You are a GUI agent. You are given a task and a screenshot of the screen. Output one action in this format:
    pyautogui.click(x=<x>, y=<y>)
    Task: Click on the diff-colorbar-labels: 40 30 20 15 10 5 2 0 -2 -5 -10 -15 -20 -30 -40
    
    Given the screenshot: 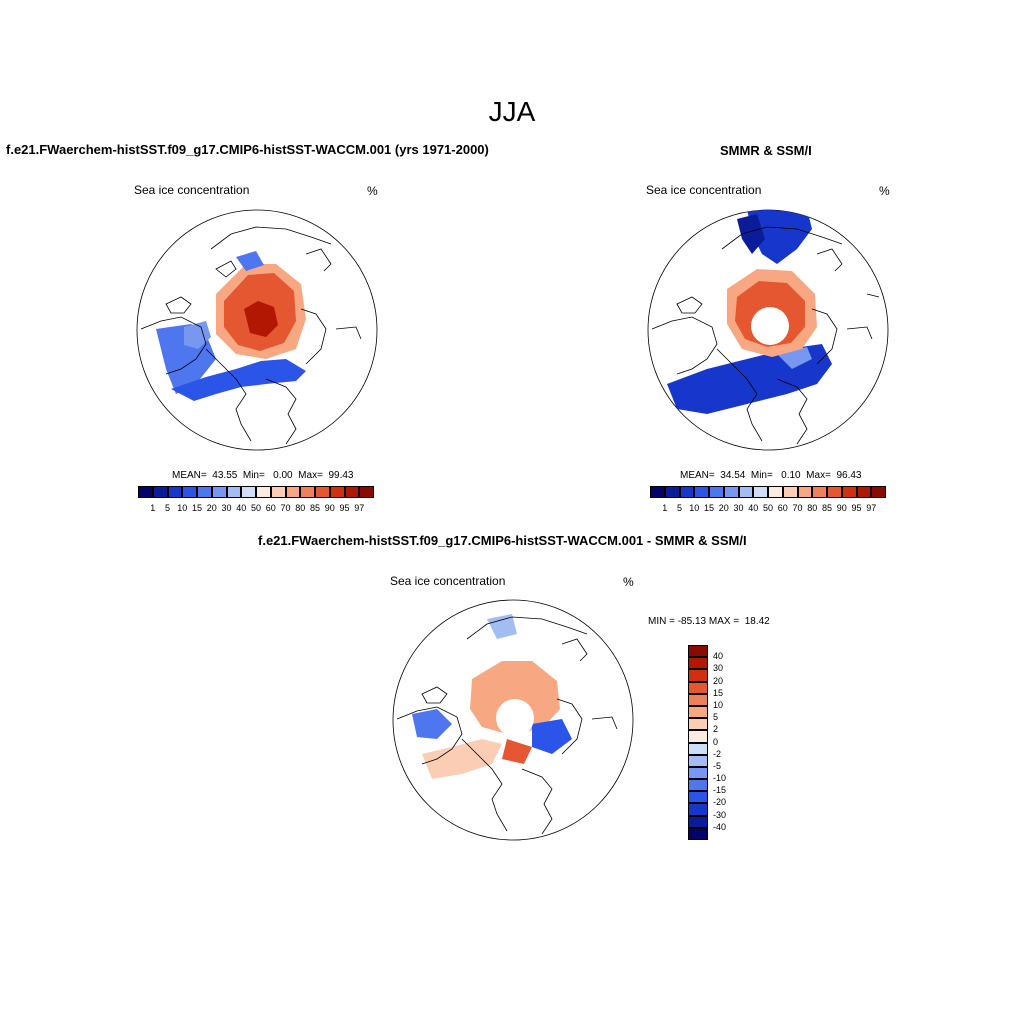 What is the action you would take?
    pyautogui.click(x=733, y=742)
    